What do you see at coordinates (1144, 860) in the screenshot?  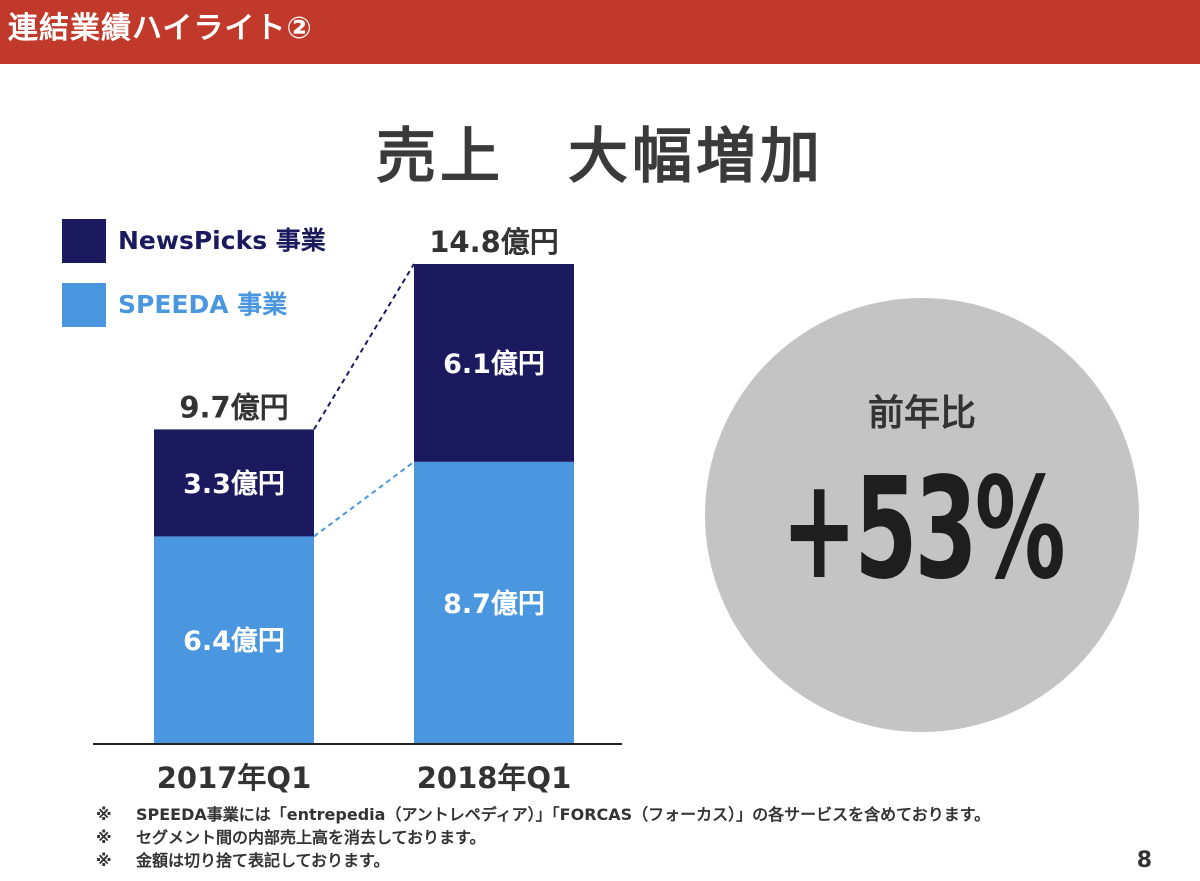 I see `page-number: 8` at bounding box center [1144, 860].